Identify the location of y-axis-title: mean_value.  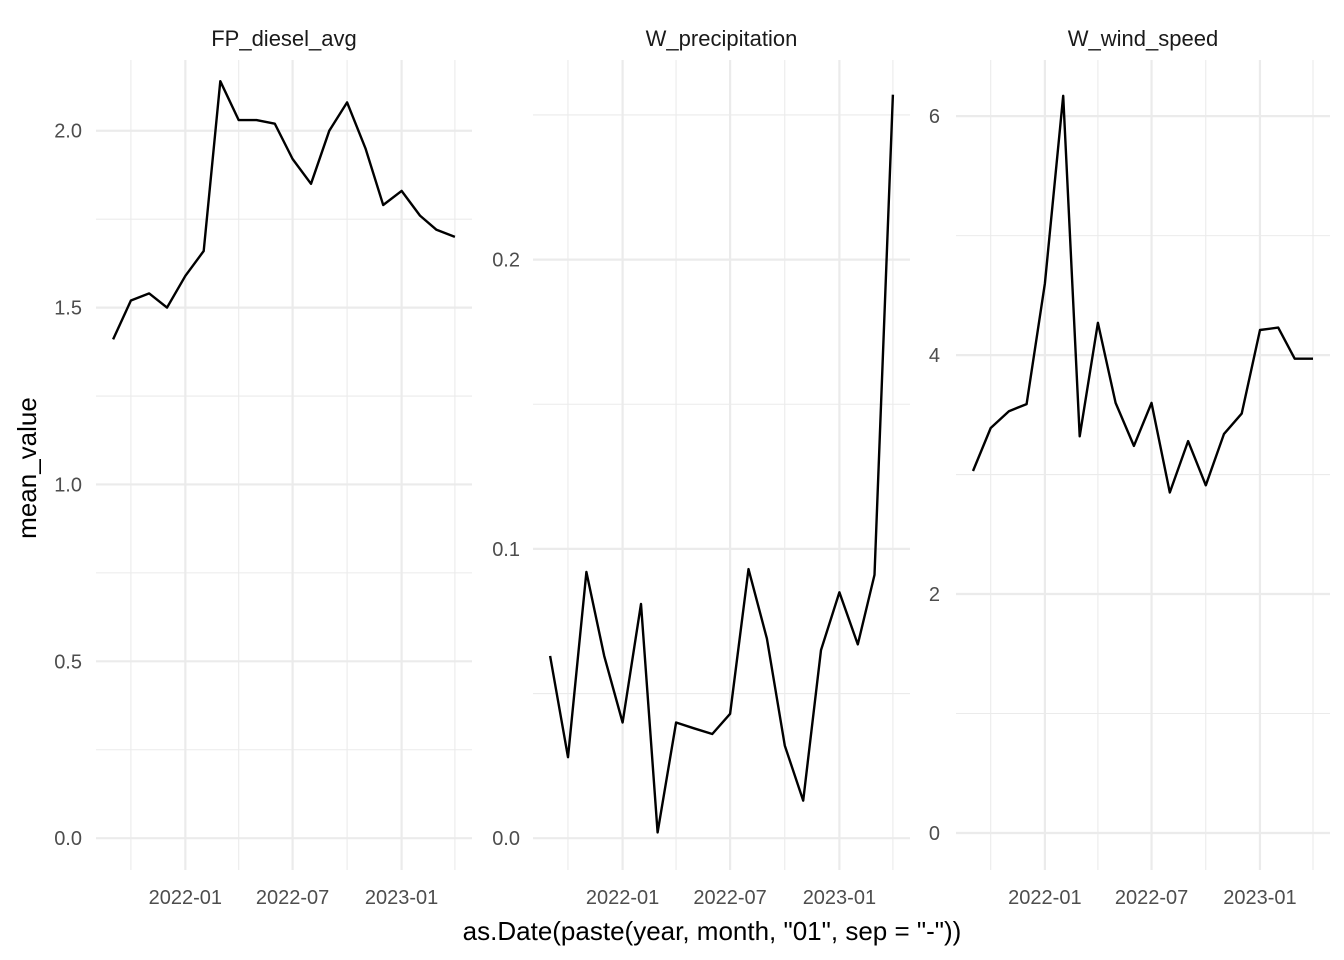
(27, 468).